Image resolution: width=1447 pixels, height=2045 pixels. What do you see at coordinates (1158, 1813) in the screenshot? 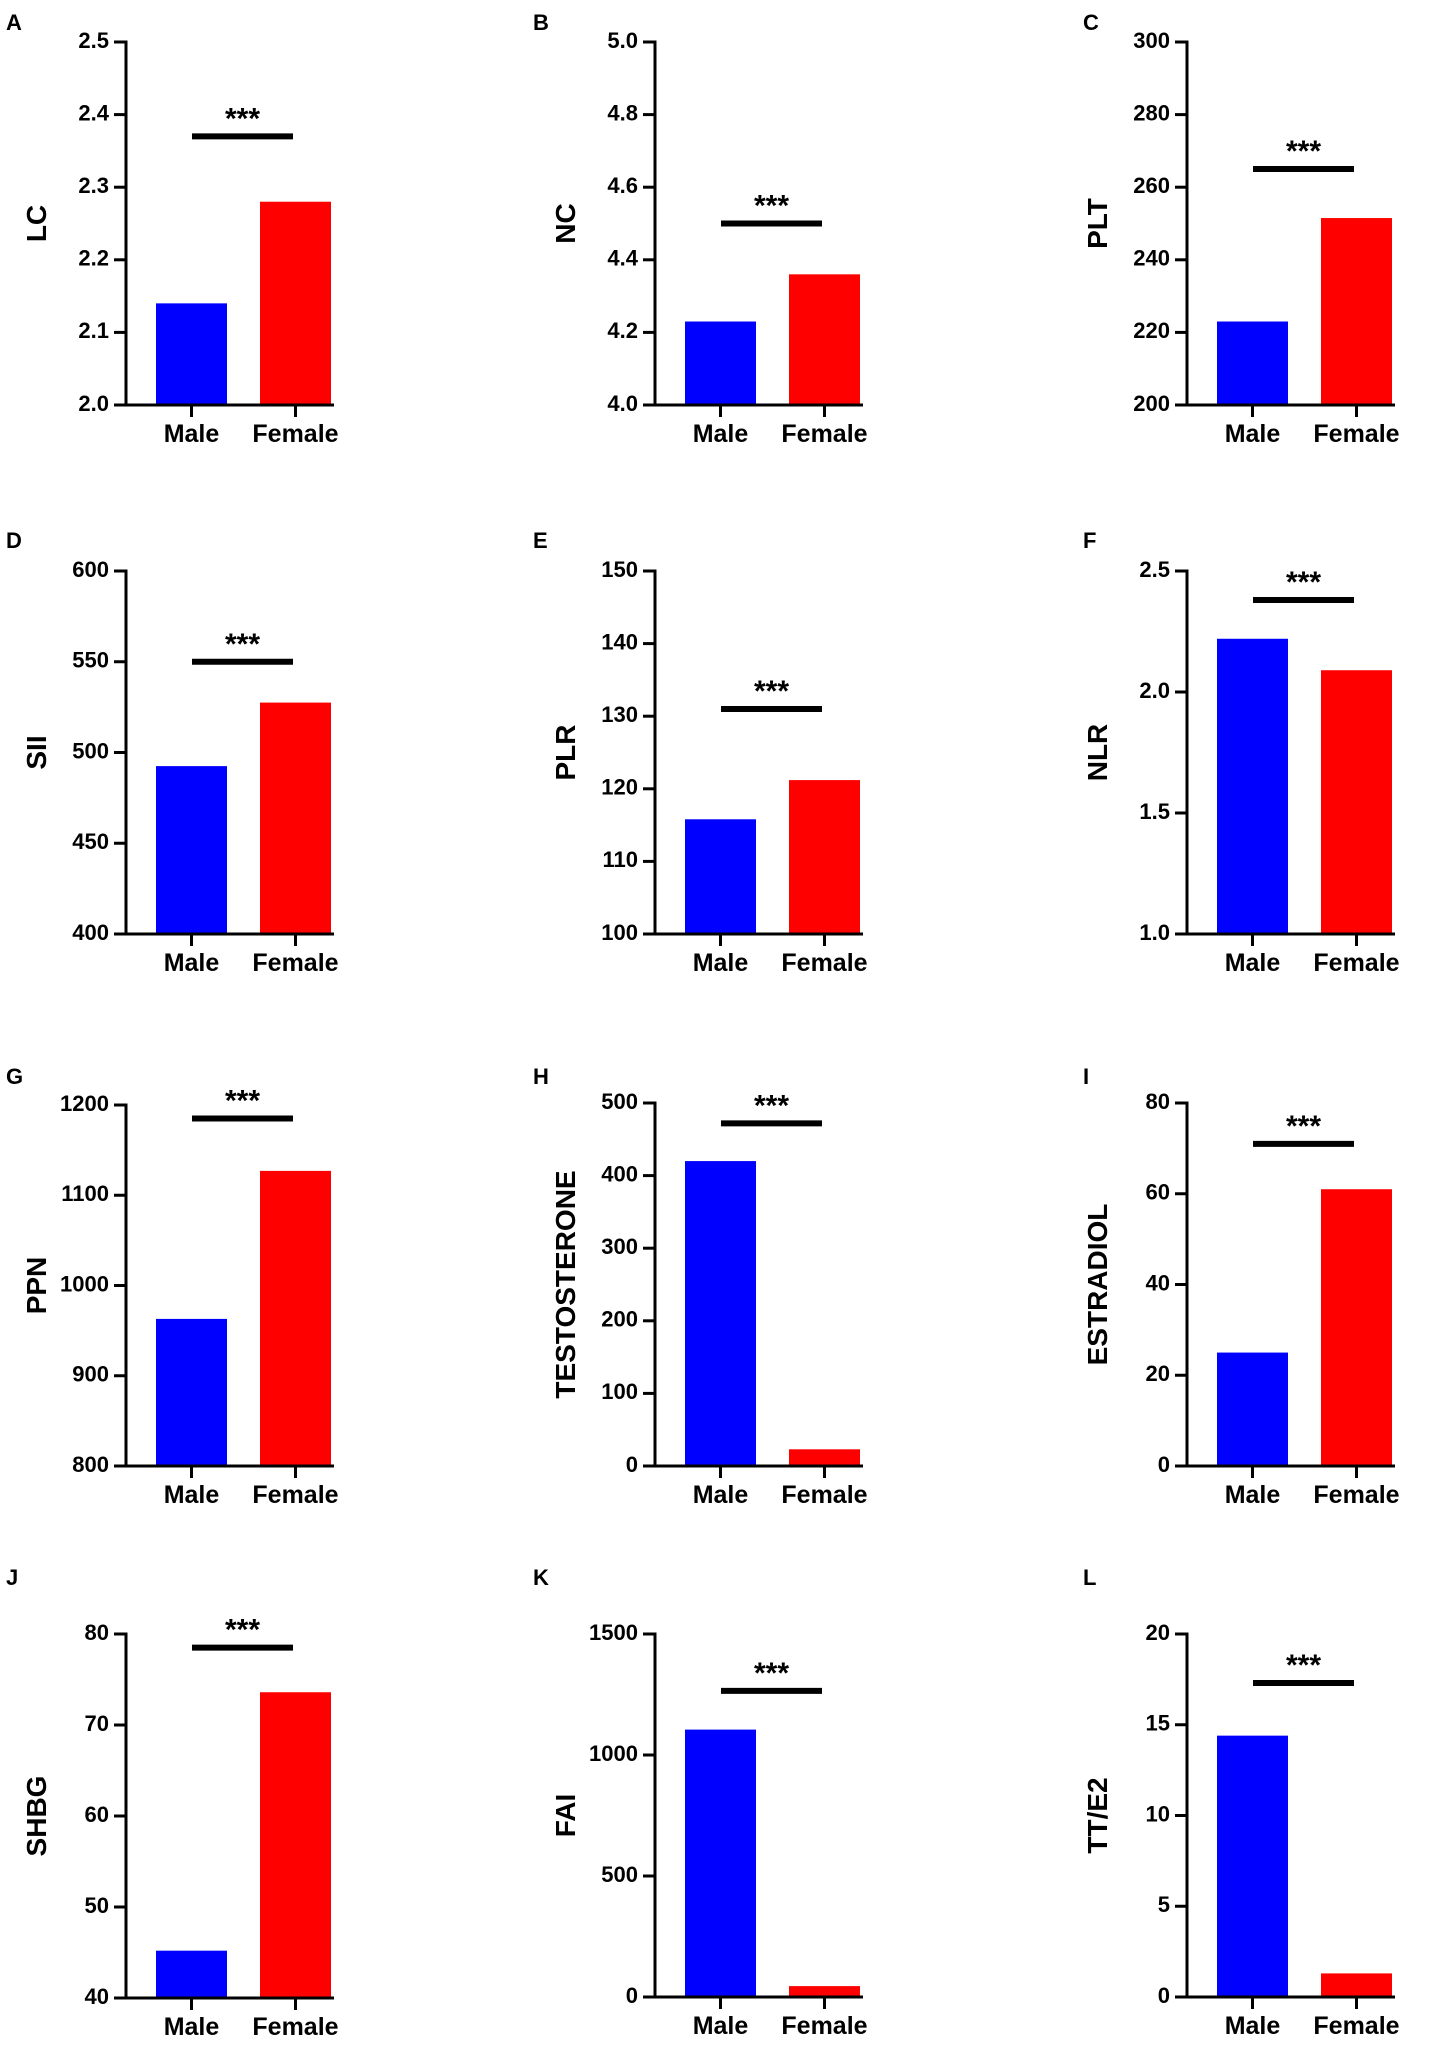
I see `y-tick-label: 10` at bounding box center [1158, 1813].